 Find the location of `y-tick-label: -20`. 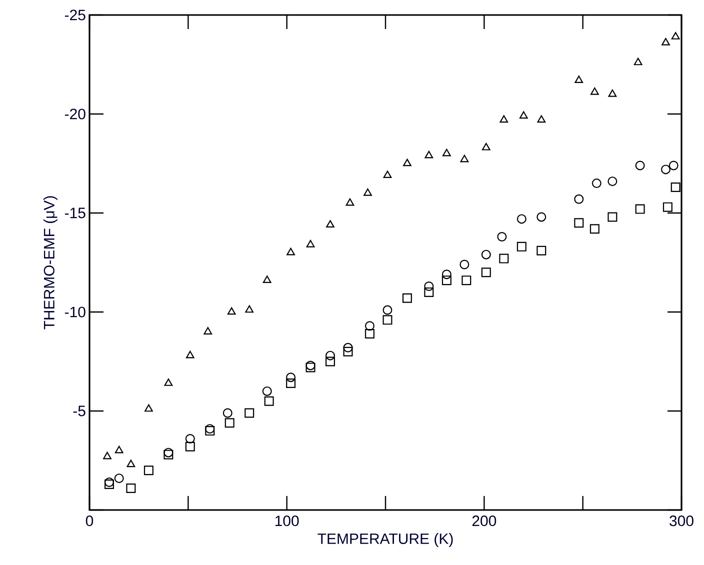

y-tick-label: -20 is located at coordinates (75, 114).